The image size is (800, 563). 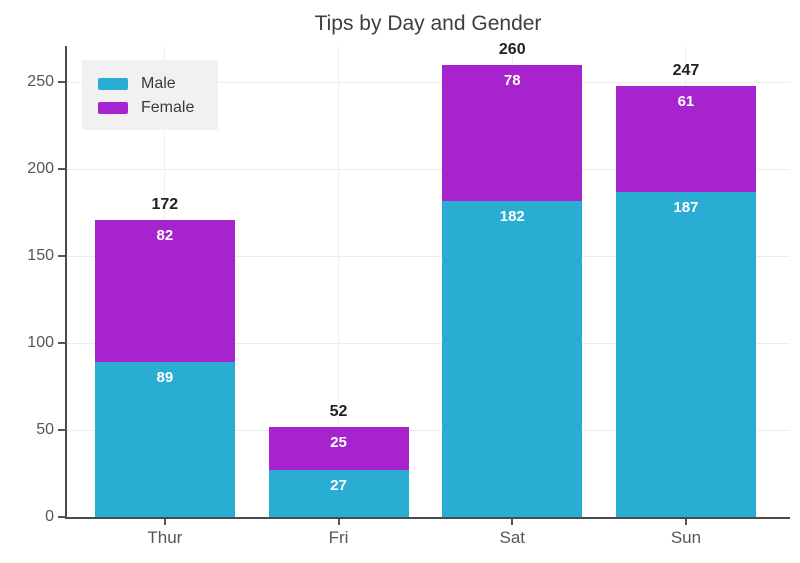 I want to click on y-tick-label: 100, so click(x=40, y=343).